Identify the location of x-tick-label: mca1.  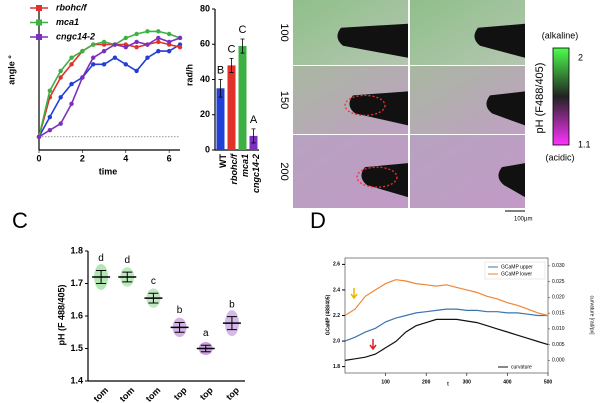
(245, 165).